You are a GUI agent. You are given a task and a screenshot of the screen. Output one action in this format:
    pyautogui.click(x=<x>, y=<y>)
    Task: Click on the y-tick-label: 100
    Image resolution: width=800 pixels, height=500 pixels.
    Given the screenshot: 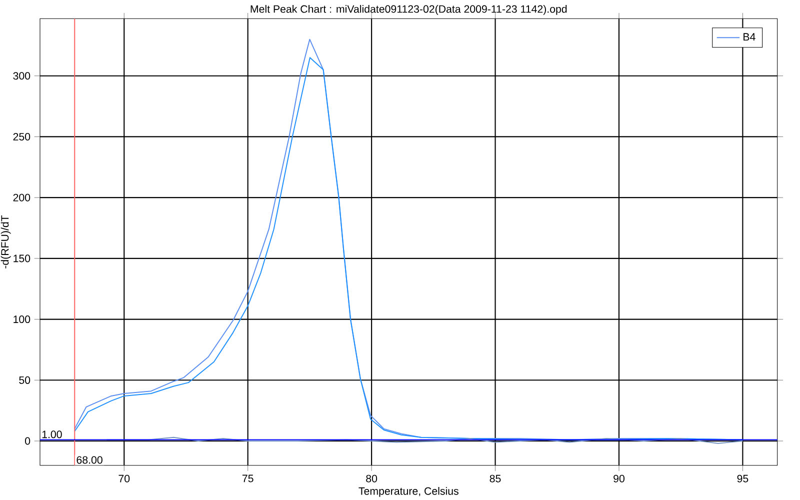 What is the action you would take?
    pyautogui.click(x=22, y=320)
    